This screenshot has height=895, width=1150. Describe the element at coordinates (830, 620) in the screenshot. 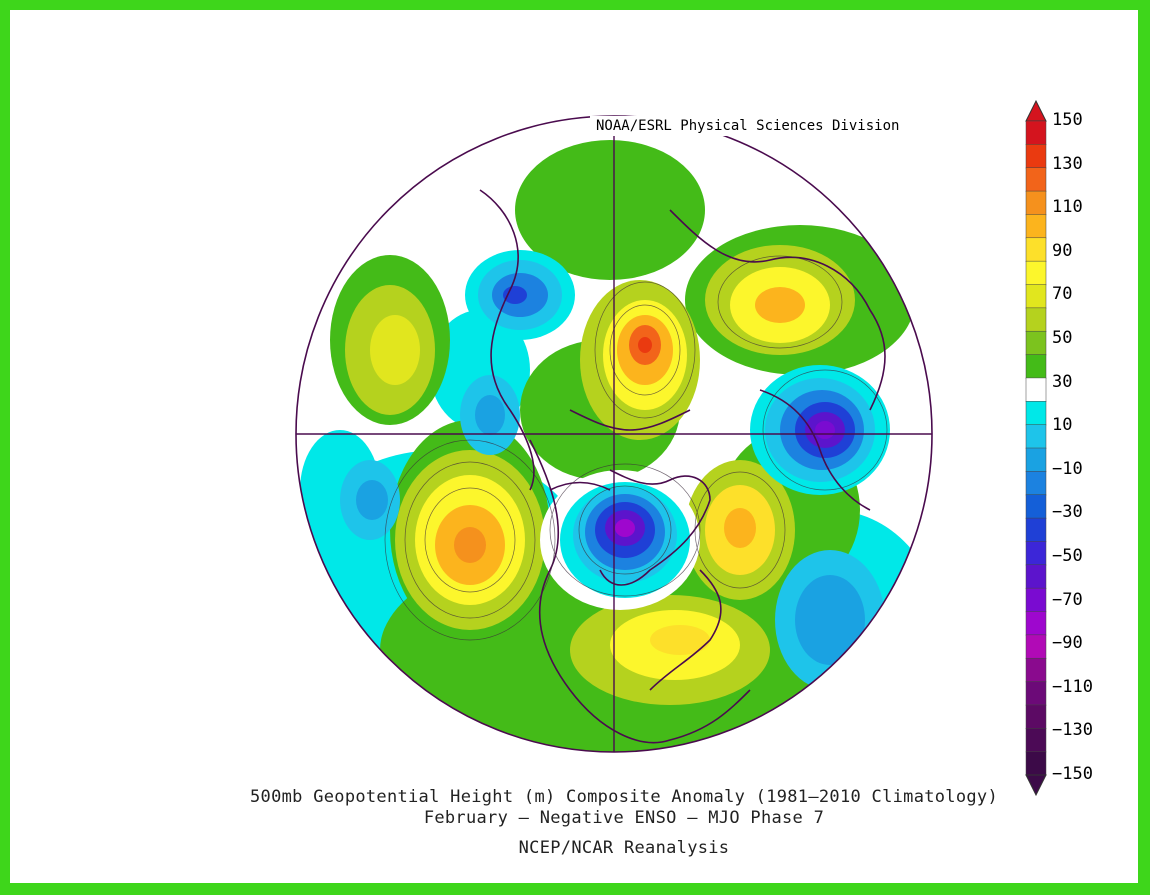

I see `cold-anomaly-atlantic-south` at that location.